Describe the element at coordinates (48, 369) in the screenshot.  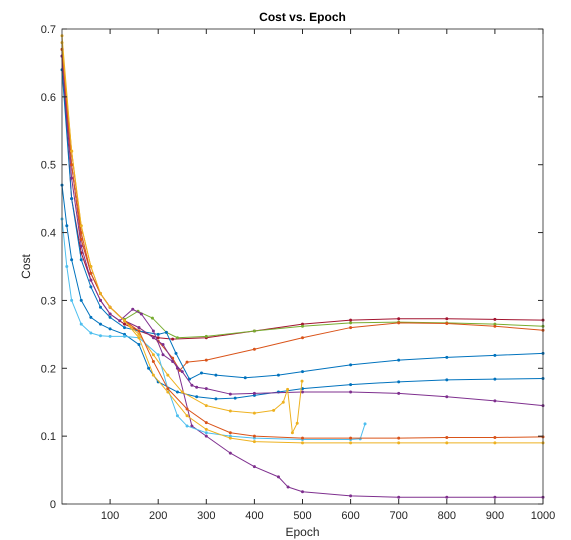
I see `y-tick-label: 0.2` at that location.